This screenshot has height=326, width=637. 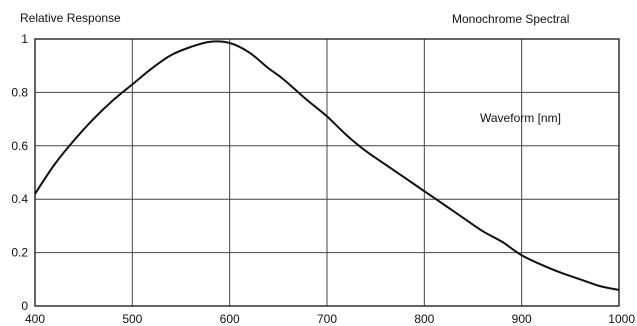 What do you see at coordinates (19, 253) in the screenshot?
I see `y-tick-label-1: 0.2` at bounding box center [19, 253].